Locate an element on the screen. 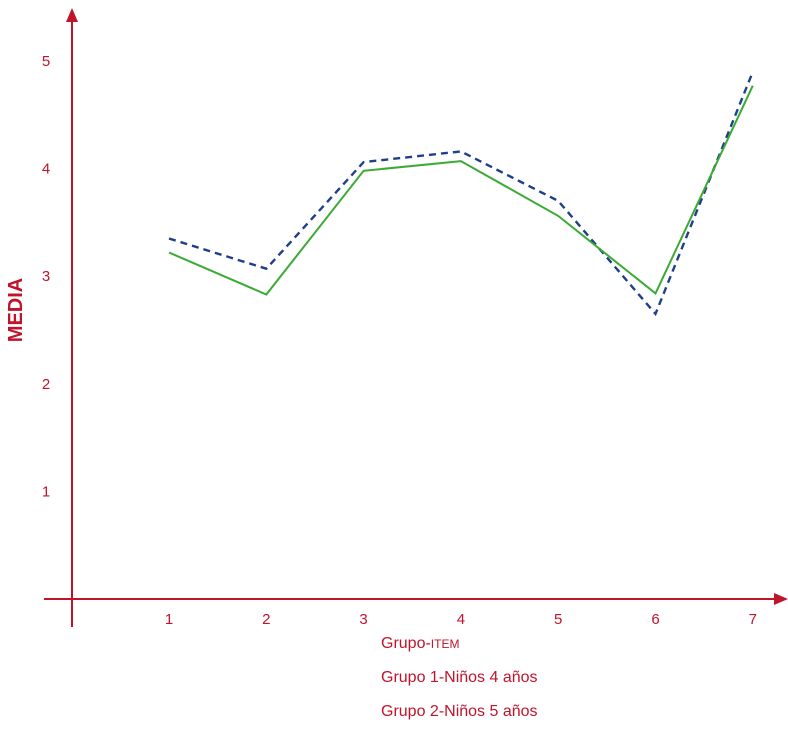 The width and height of the screenshot is (788, 738). y-axis-arrow is located at coordinates (72, 15).